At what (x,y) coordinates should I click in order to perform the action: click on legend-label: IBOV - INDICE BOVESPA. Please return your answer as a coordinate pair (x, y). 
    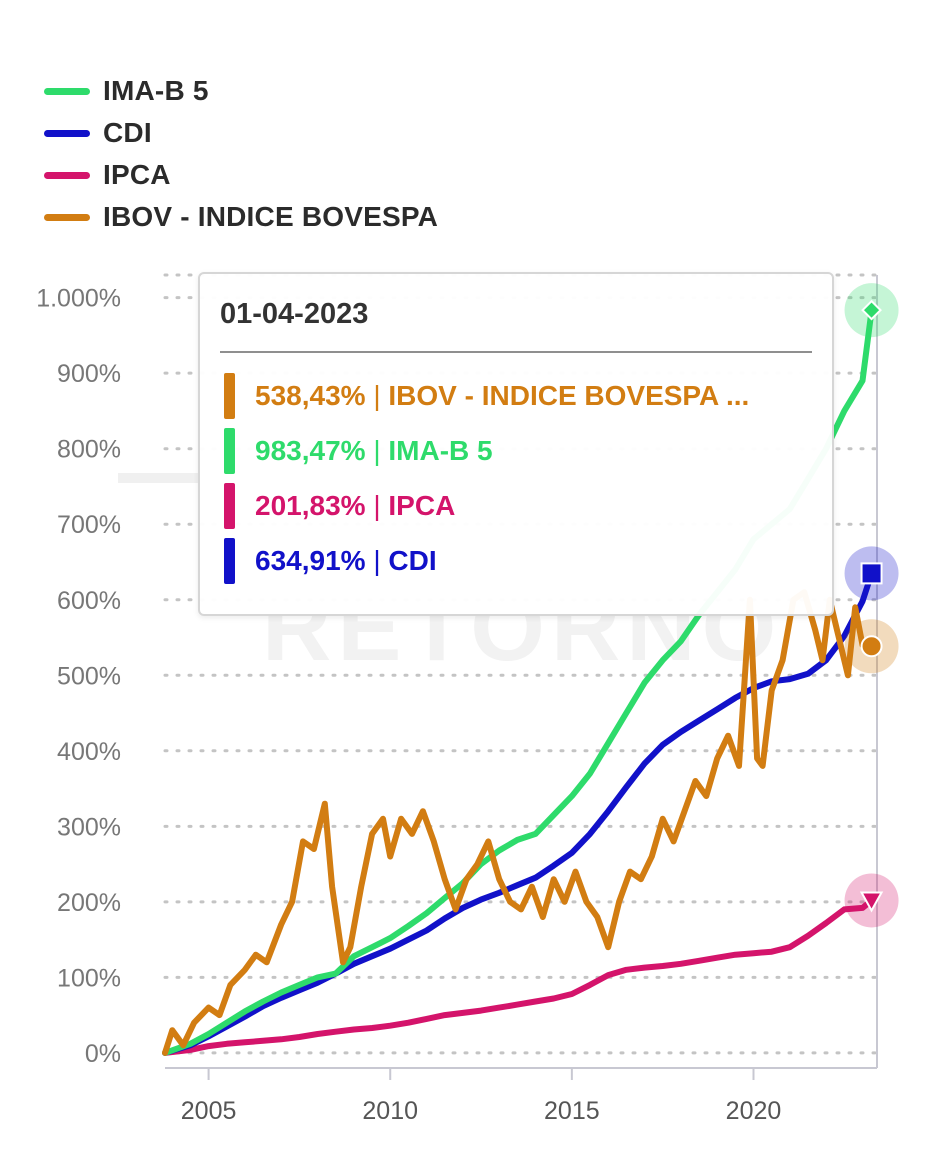
    Looking at the image, I should click on (271, 216).